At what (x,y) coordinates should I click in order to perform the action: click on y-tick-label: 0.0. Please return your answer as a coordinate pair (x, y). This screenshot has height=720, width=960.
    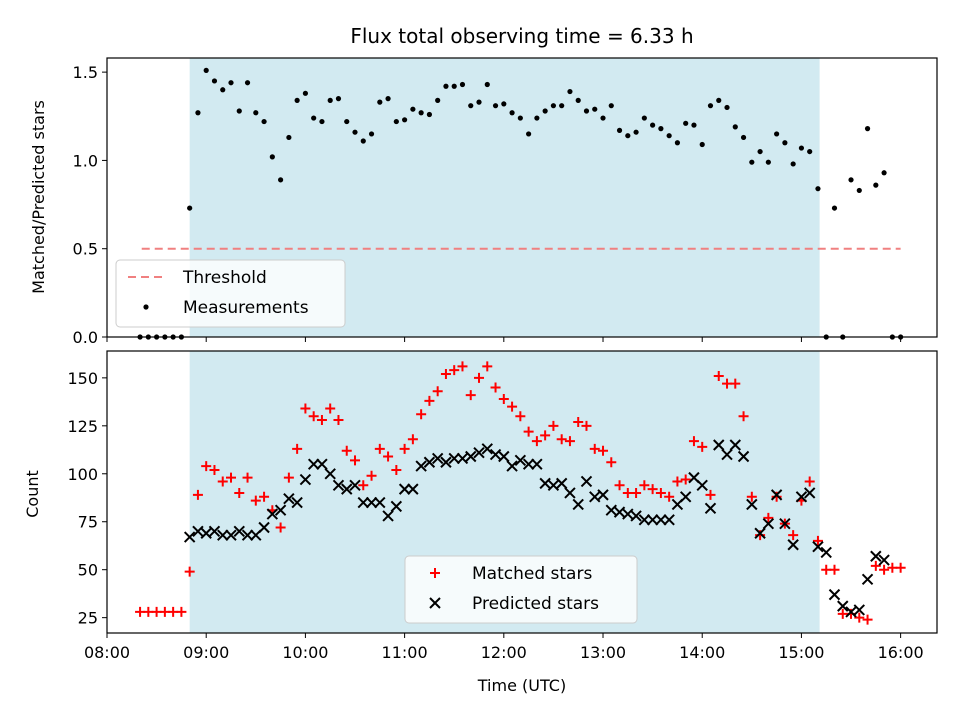
    Looking at the image, I should click on (85, 337).